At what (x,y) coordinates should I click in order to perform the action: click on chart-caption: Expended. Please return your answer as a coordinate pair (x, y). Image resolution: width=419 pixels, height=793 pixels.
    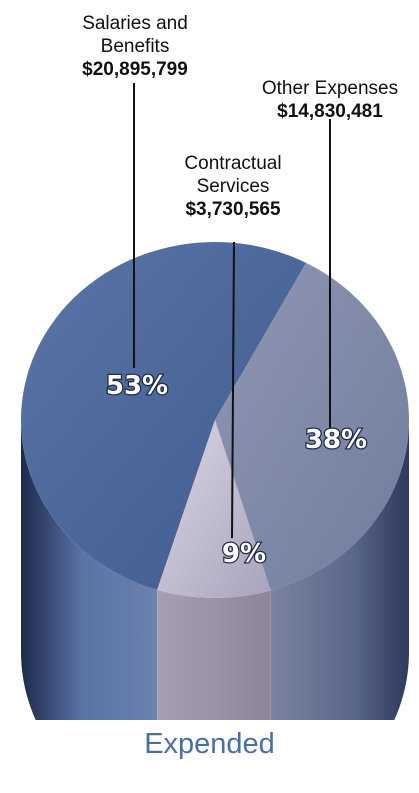
    Looking at the image, I should click on (209, 744).